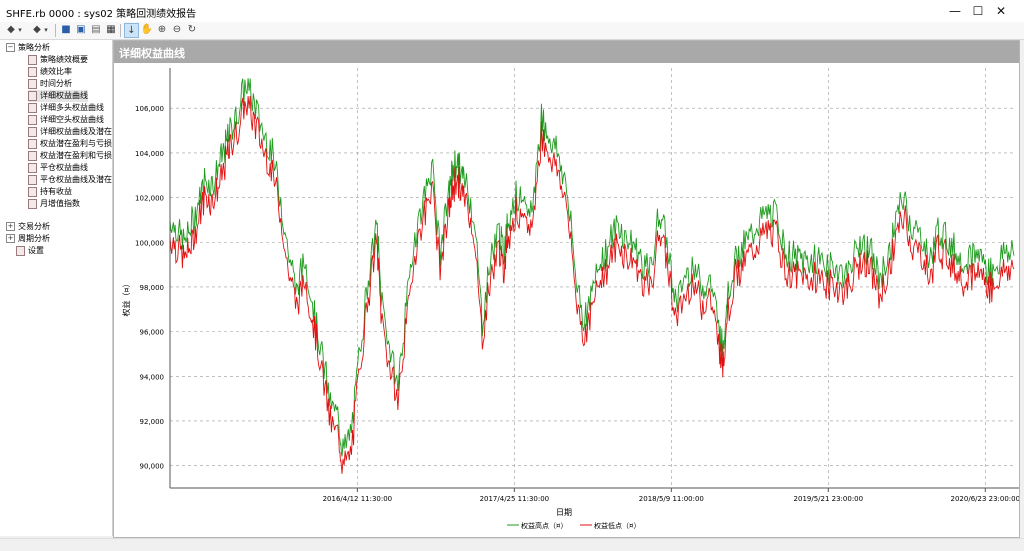 Image resolution: width=1024 pixels, height=551 pixels. I want to click on refresh-icon: ↻, so click(192, 29).